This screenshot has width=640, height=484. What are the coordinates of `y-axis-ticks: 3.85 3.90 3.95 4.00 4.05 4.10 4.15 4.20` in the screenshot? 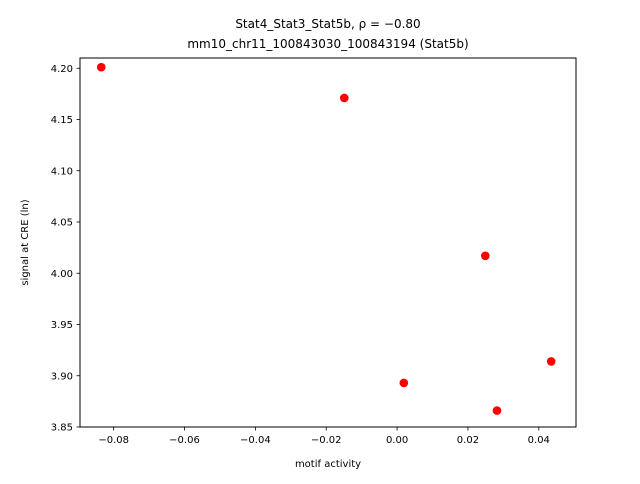 It's located at (65, 249).